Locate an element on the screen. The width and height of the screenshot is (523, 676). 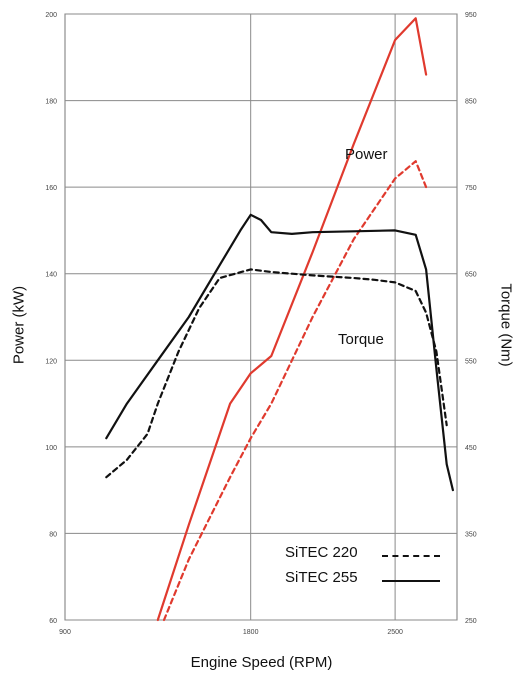
power-annotation: Power is located at coordinates (366, 154).